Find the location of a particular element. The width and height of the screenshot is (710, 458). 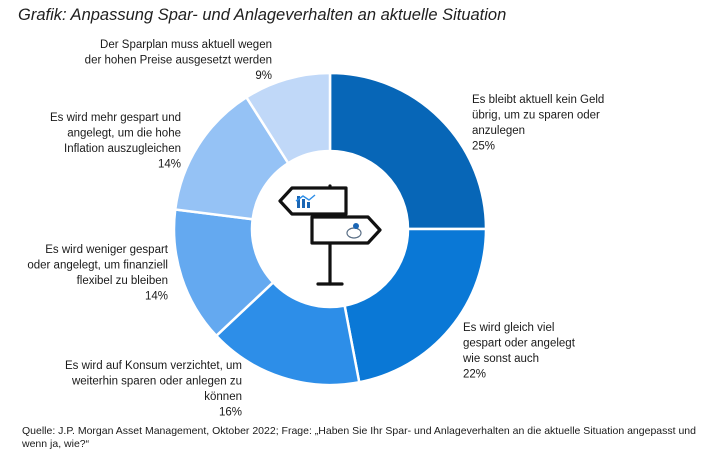

mini-chart-icon is located at coordinates (305, 201).